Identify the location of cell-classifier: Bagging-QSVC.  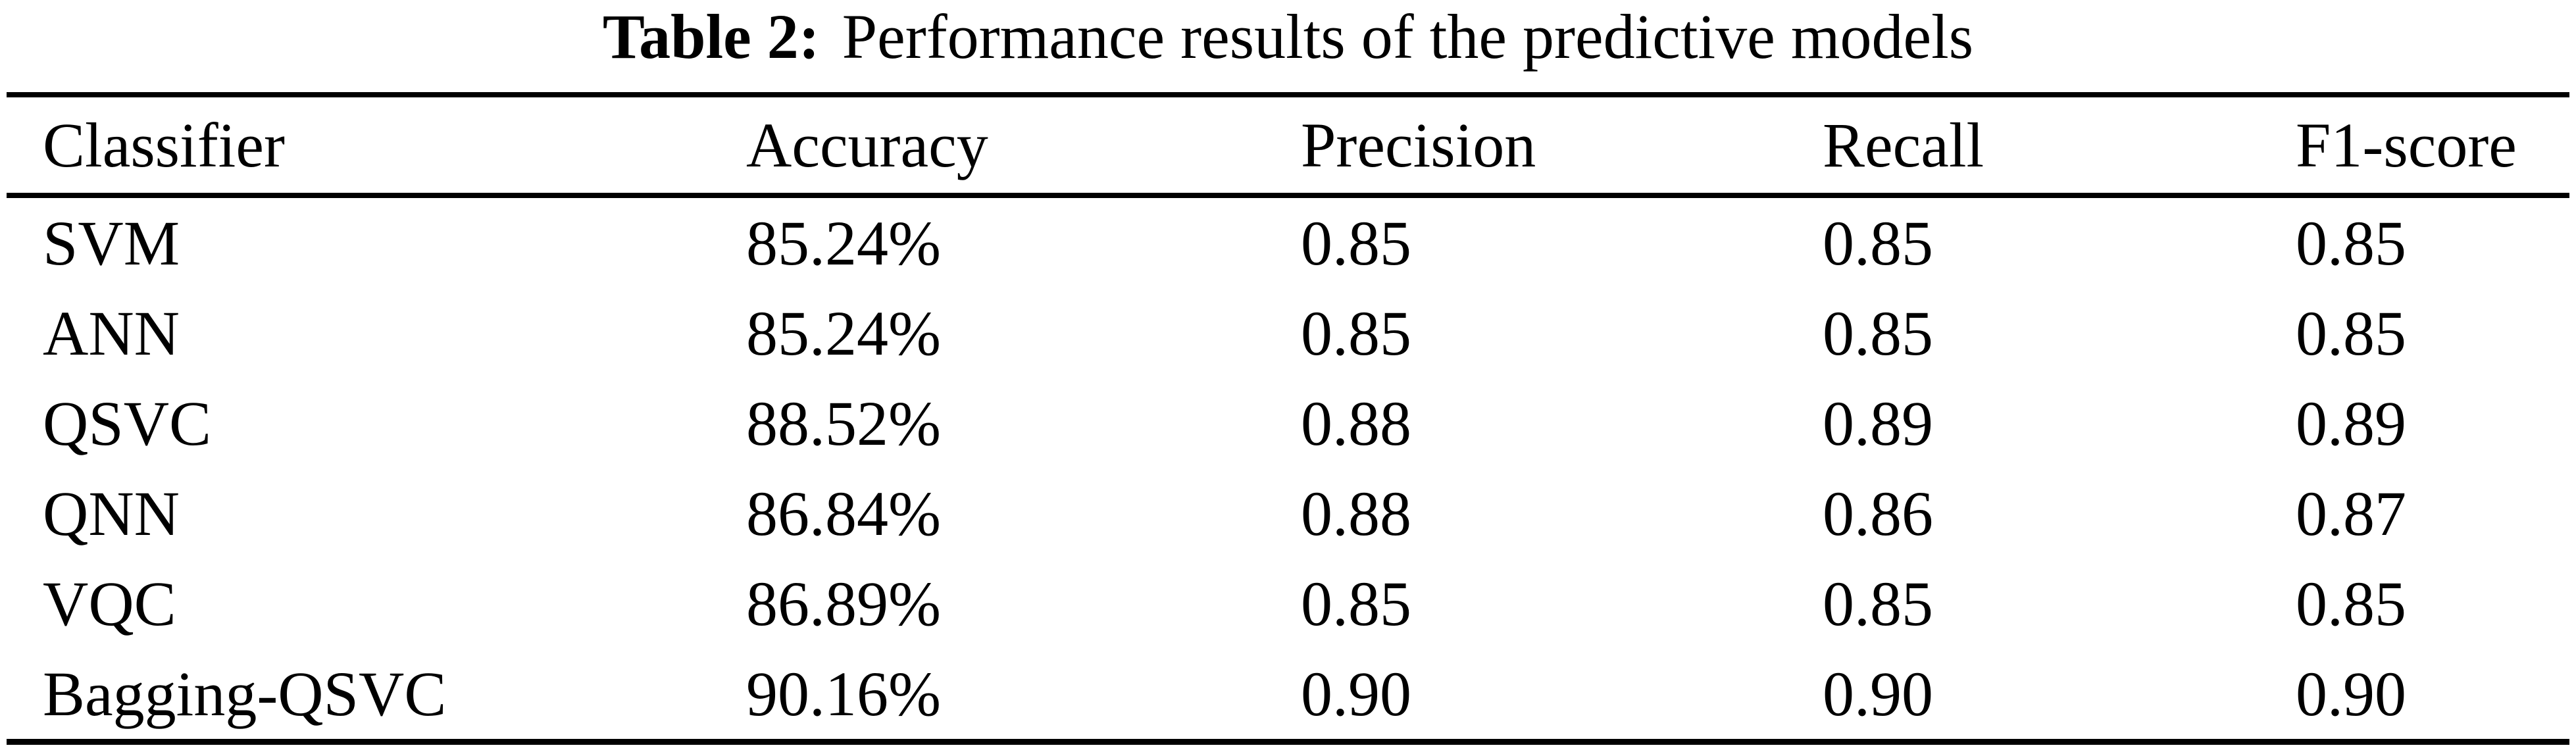
(245, 694).